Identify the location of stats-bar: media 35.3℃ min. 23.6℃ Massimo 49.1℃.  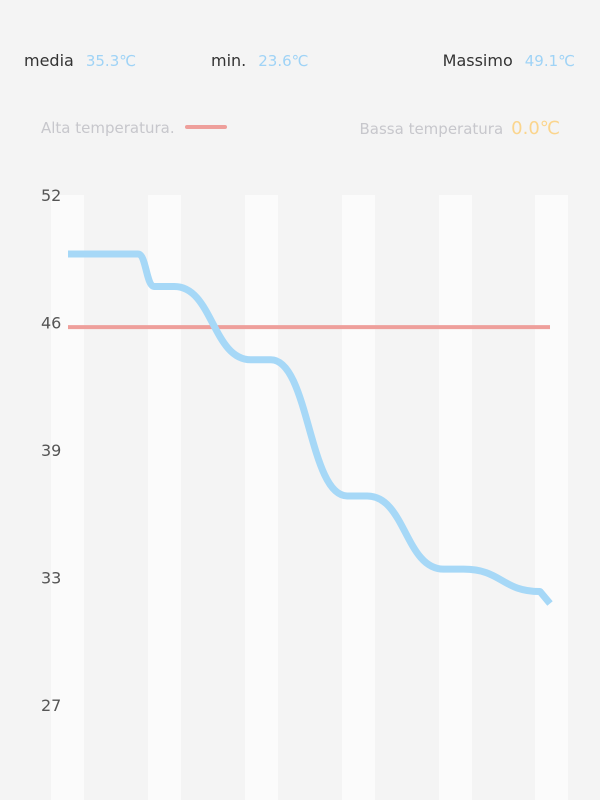
(300, 62).